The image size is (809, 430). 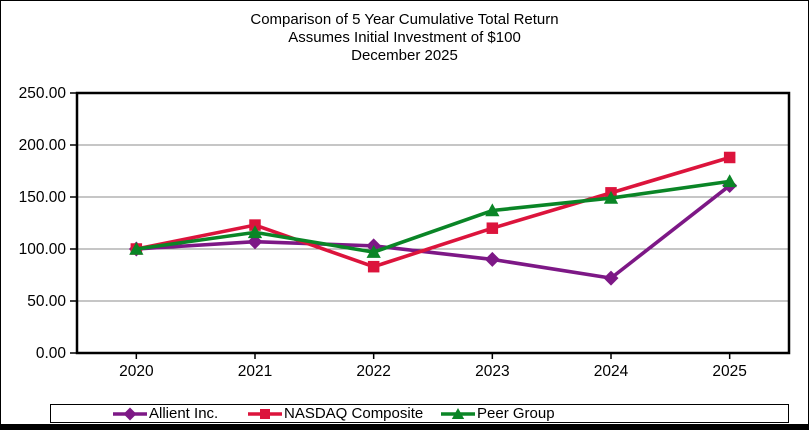 I want to click on legend-item-peer-group: Peer Group, so click(x=497, y=413).